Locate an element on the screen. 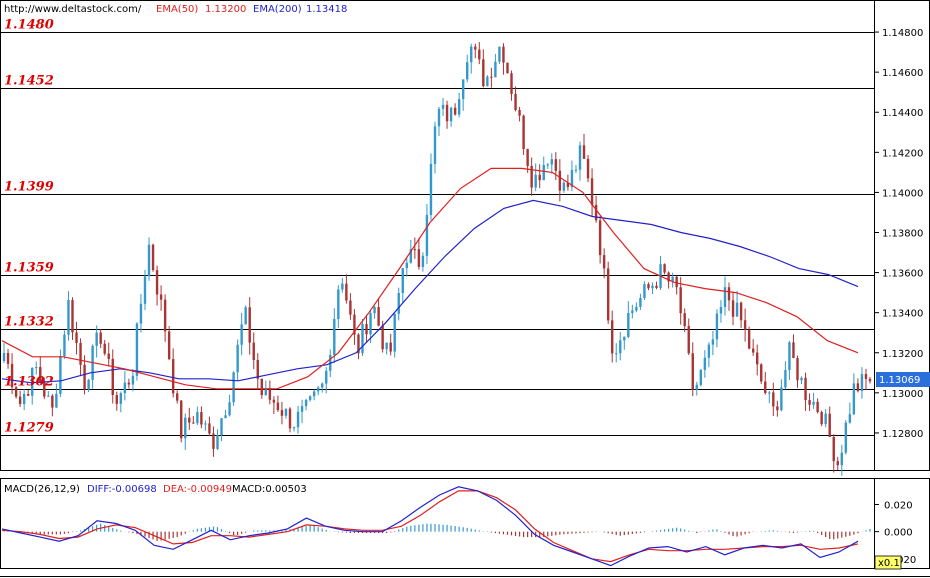 The width and height of the screenshot is (930, 578). macd-macd-value: MACD:0.00503 is located at coordinates (269, 489).